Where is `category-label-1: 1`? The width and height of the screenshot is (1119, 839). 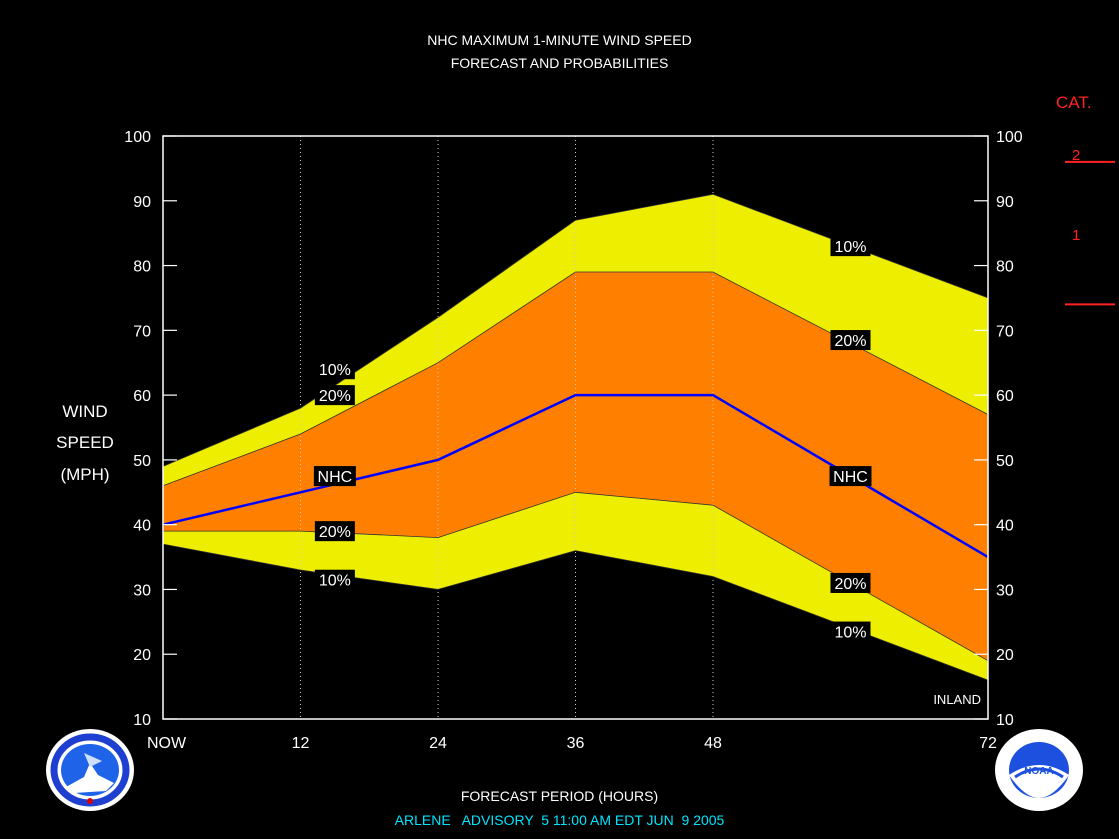
category-label-1: 1 is located at coordinates (1076, 235).